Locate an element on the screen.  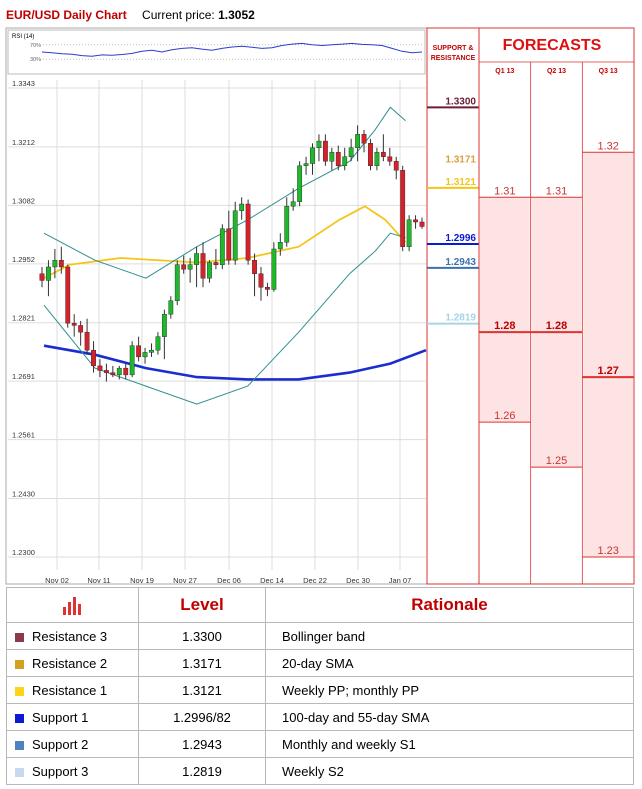
level-name: Resistance 2 is located at coordinates (70, 663).